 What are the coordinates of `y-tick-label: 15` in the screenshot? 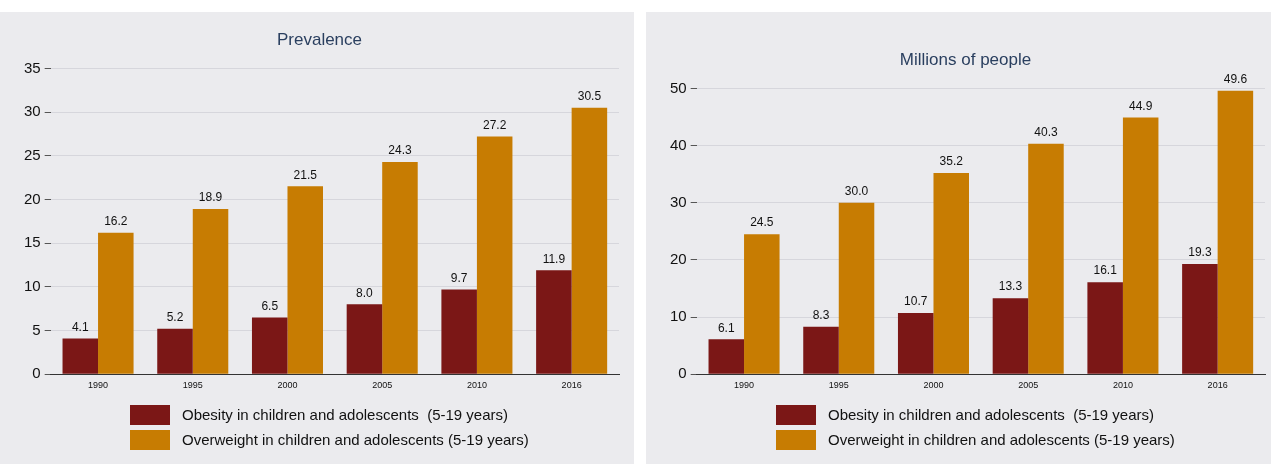 It's located at (32, 242).